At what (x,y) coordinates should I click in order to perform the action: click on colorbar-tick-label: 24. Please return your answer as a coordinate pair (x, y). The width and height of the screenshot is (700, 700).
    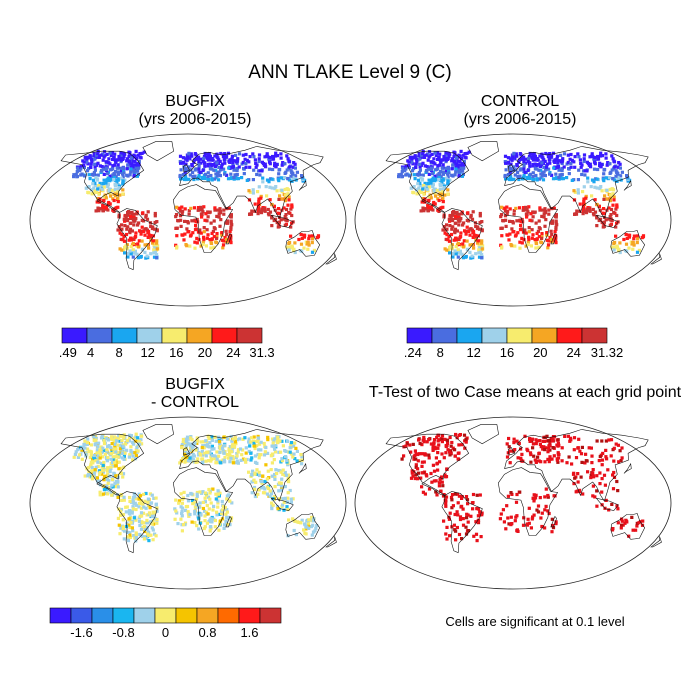
    Looking at the image, I should click on (233, 352).